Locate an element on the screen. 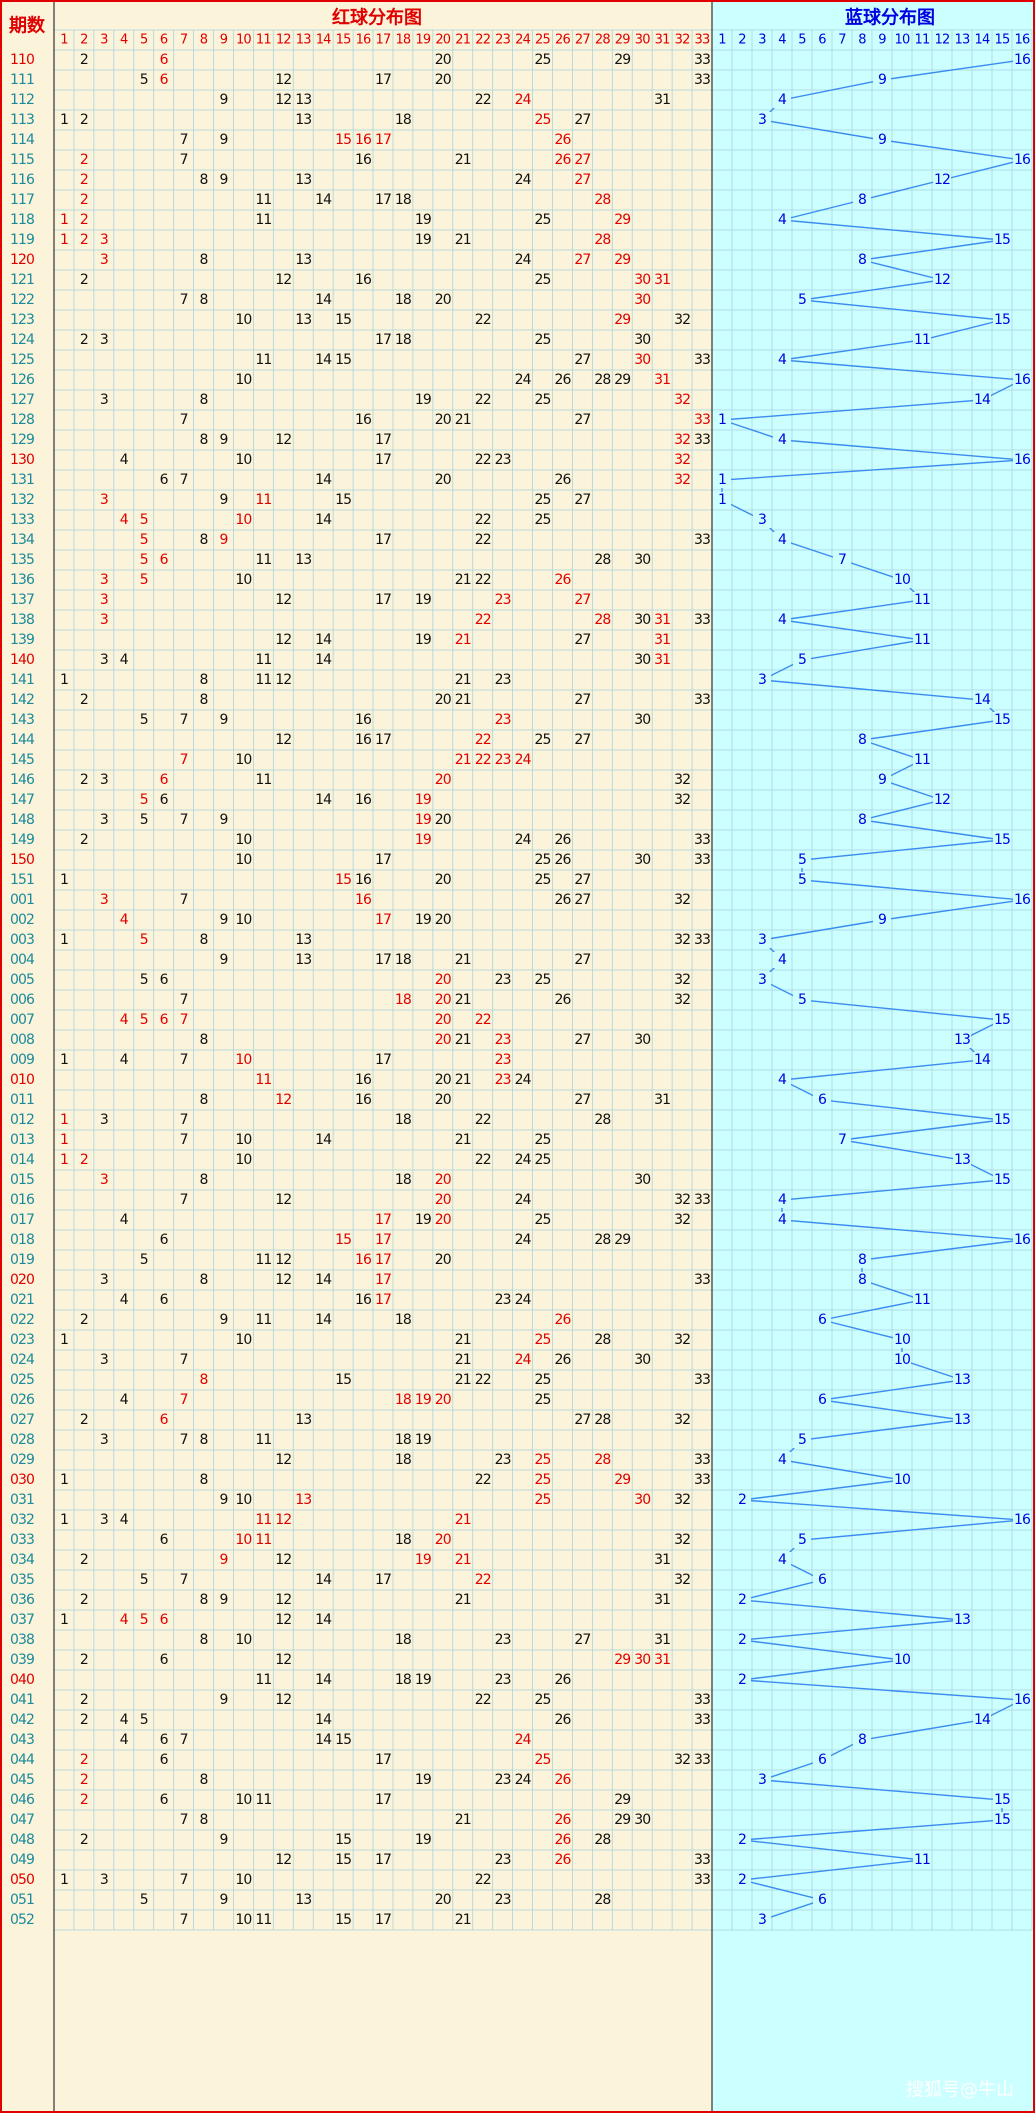  red-col-number: 19 is located at coordinates (422, 40).